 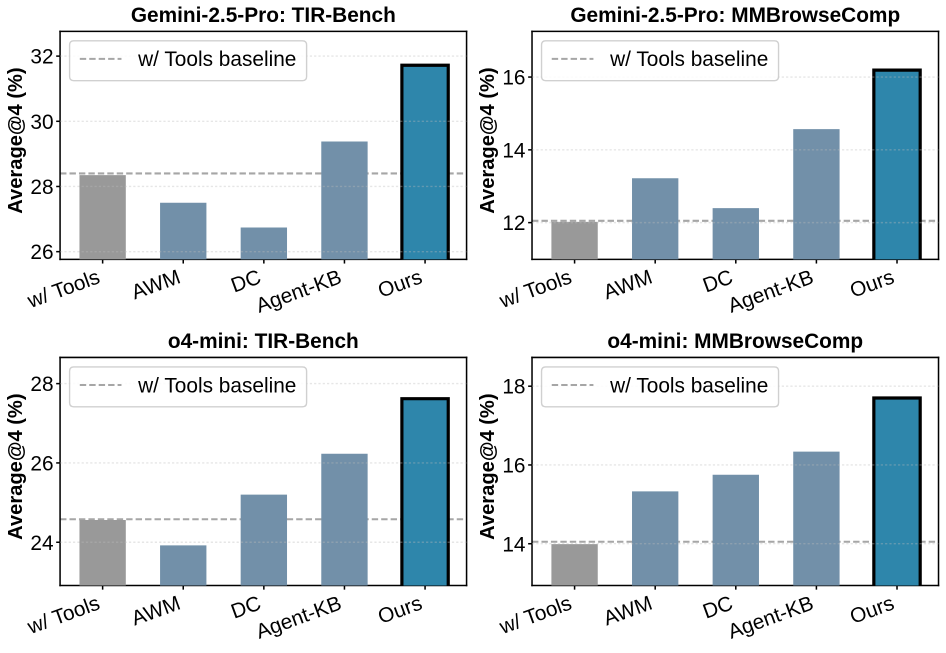 I want to click on svg-text: 24, so click(x=41, y=543).